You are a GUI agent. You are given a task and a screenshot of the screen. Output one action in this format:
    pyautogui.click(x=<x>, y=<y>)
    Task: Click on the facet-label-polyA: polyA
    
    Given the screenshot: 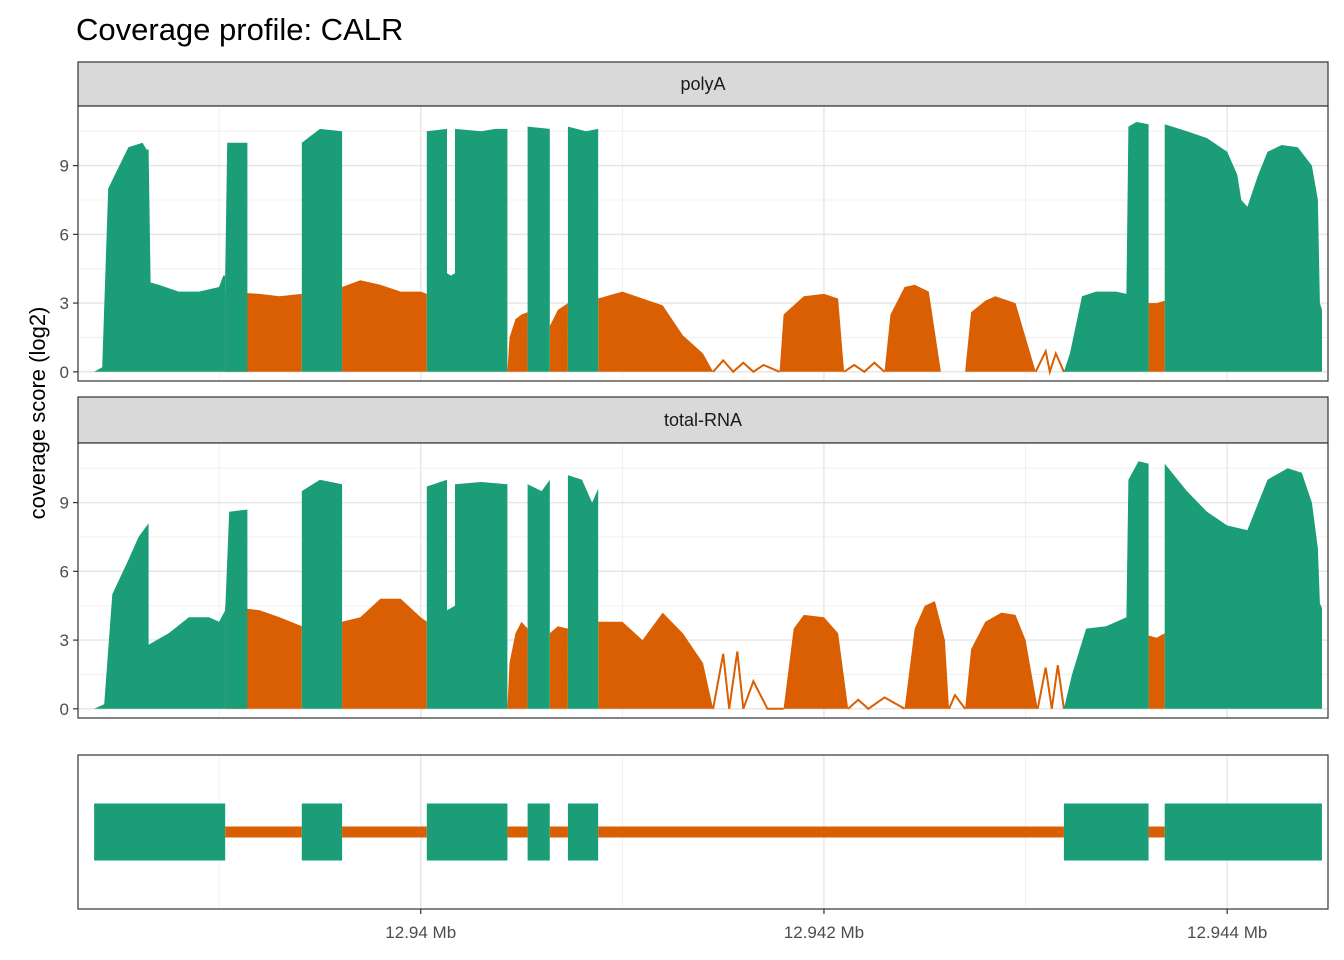 What is the action you would take?
    pyautogui.click(x=702, y=84)
    